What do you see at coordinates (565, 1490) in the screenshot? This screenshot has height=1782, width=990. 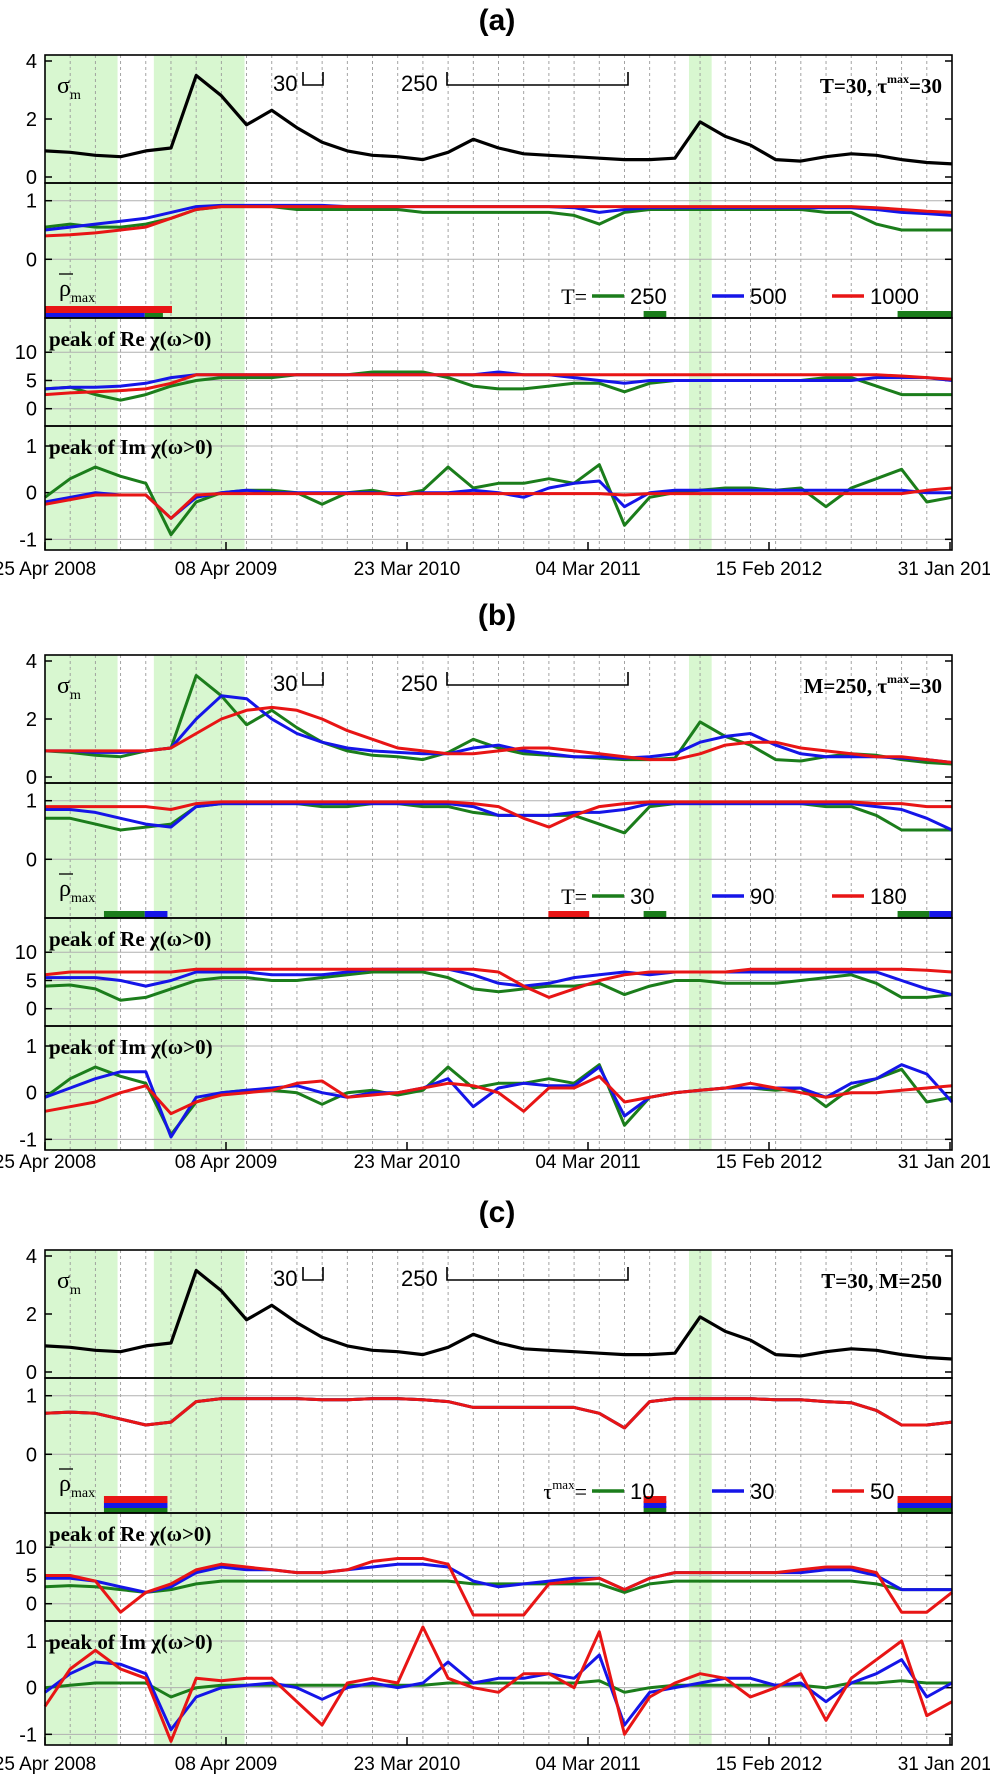 I see `legend-prefix: τmax=` at bounding box center [565, 1490].